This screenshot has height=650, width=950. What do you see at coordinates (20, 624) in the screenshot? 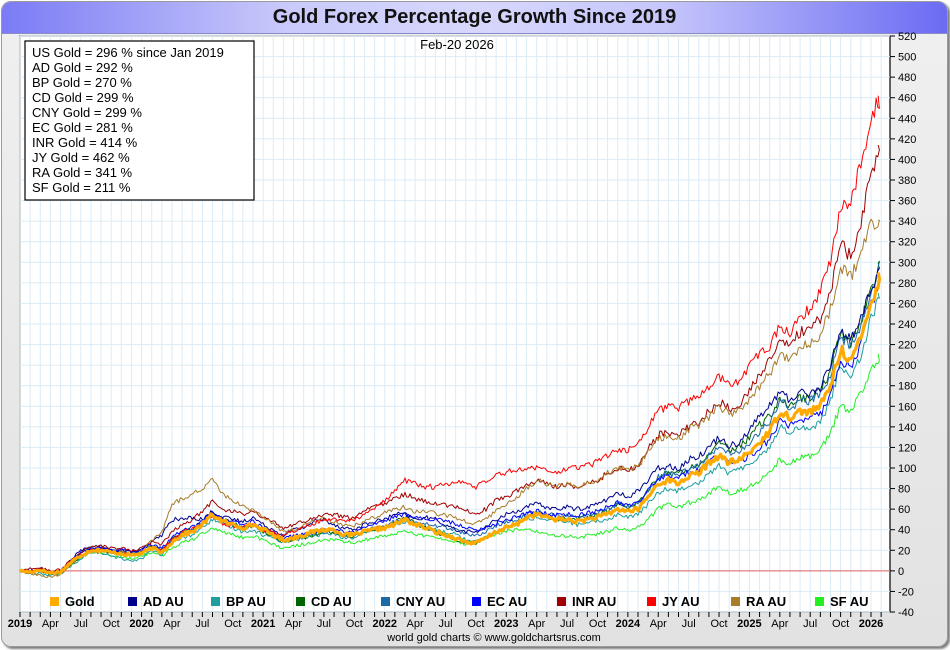
I see `x-tick-label: 2019` at bounding box center [20, 624].